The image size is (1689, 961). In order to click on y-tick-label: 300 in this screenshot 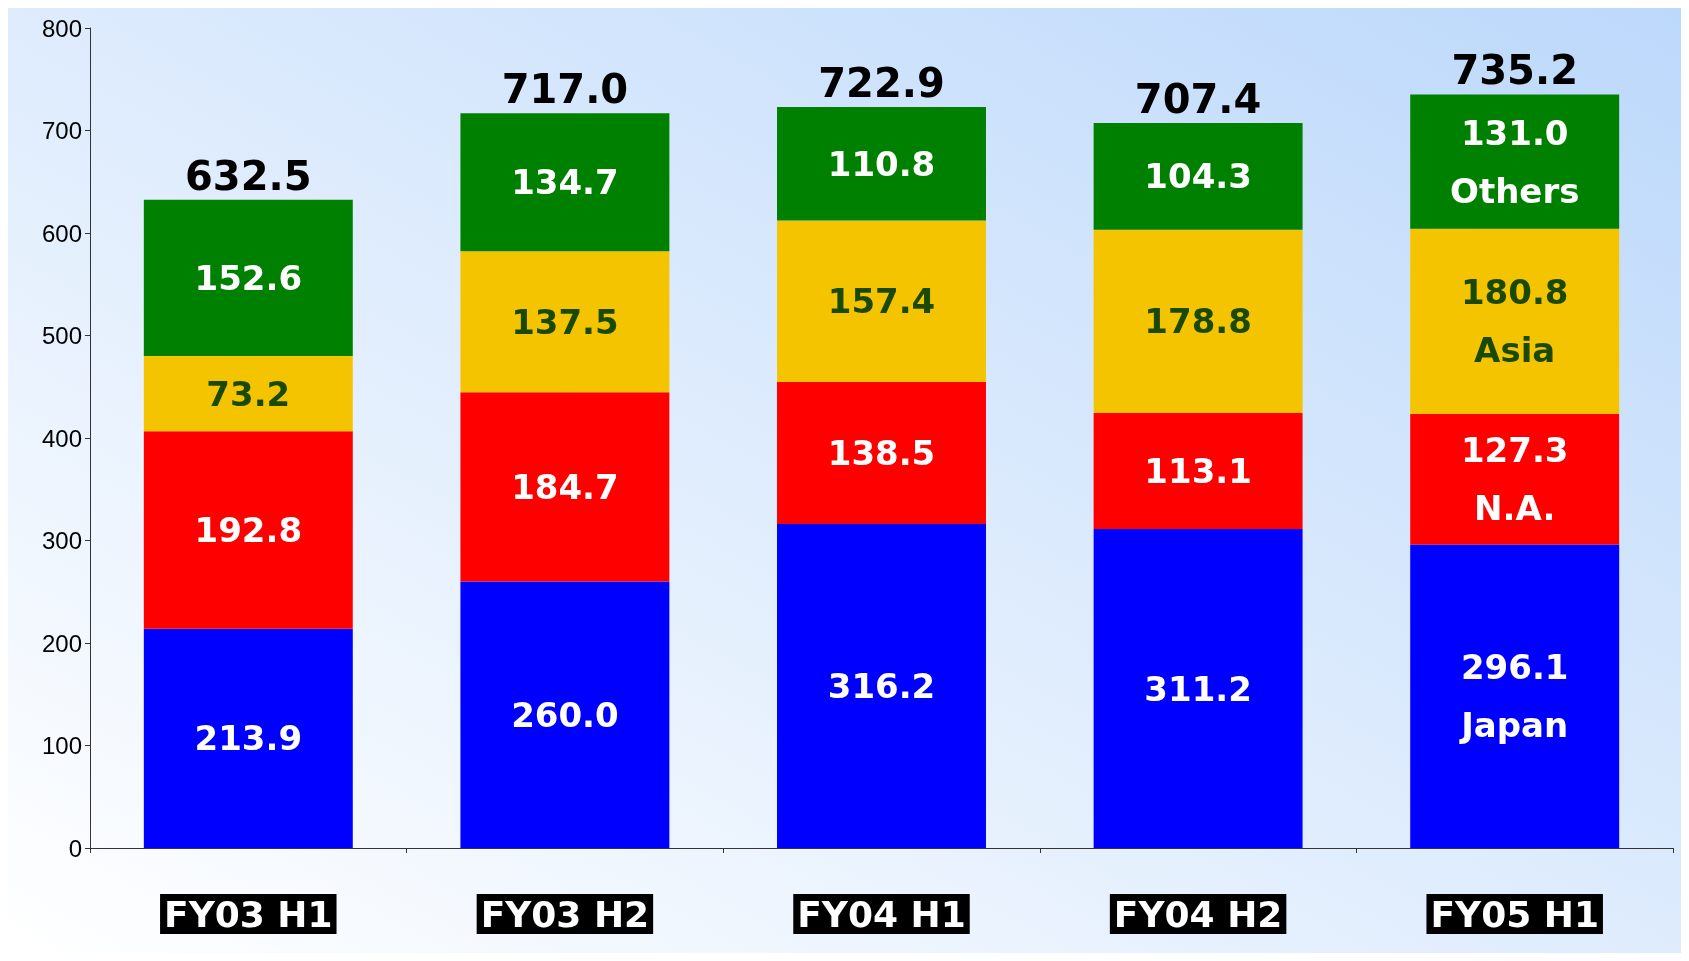, I will do `click(61, 540)`.